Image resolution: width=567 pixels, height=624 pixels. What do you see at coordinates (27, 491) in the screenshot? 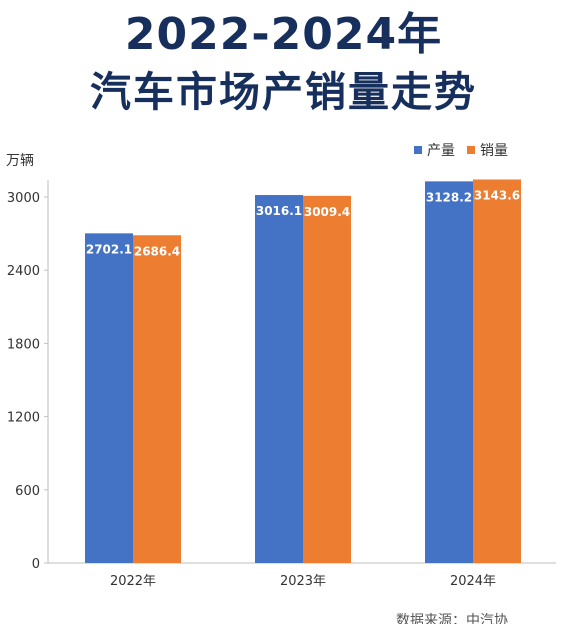
I see `y-tick-label: 600` at bounding box center [27, 491].